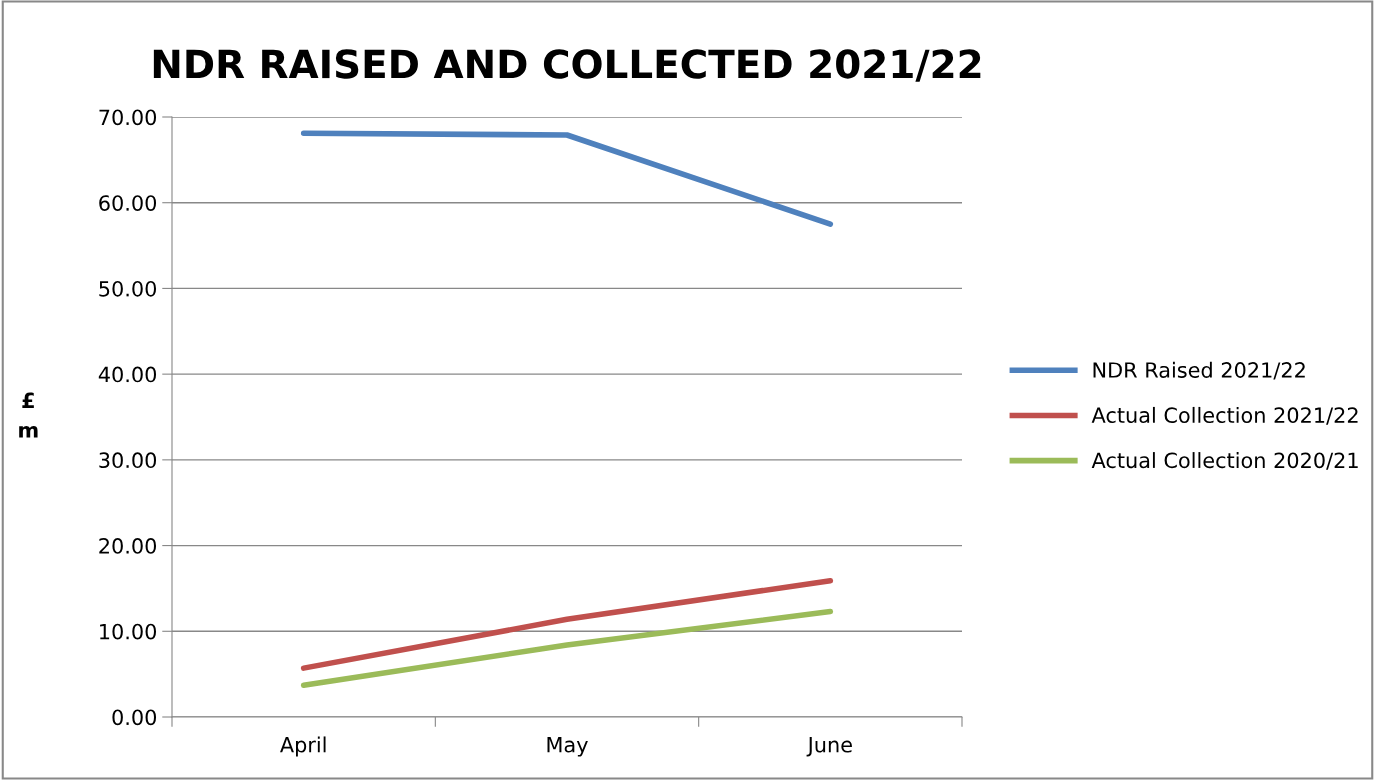 Image resolution: width=1375 pixels, height=780 pixels. What do you see at coordinates (303, 746) in the screenshot?
I see `x-tick-label: April` at bounding box center [303, 746].